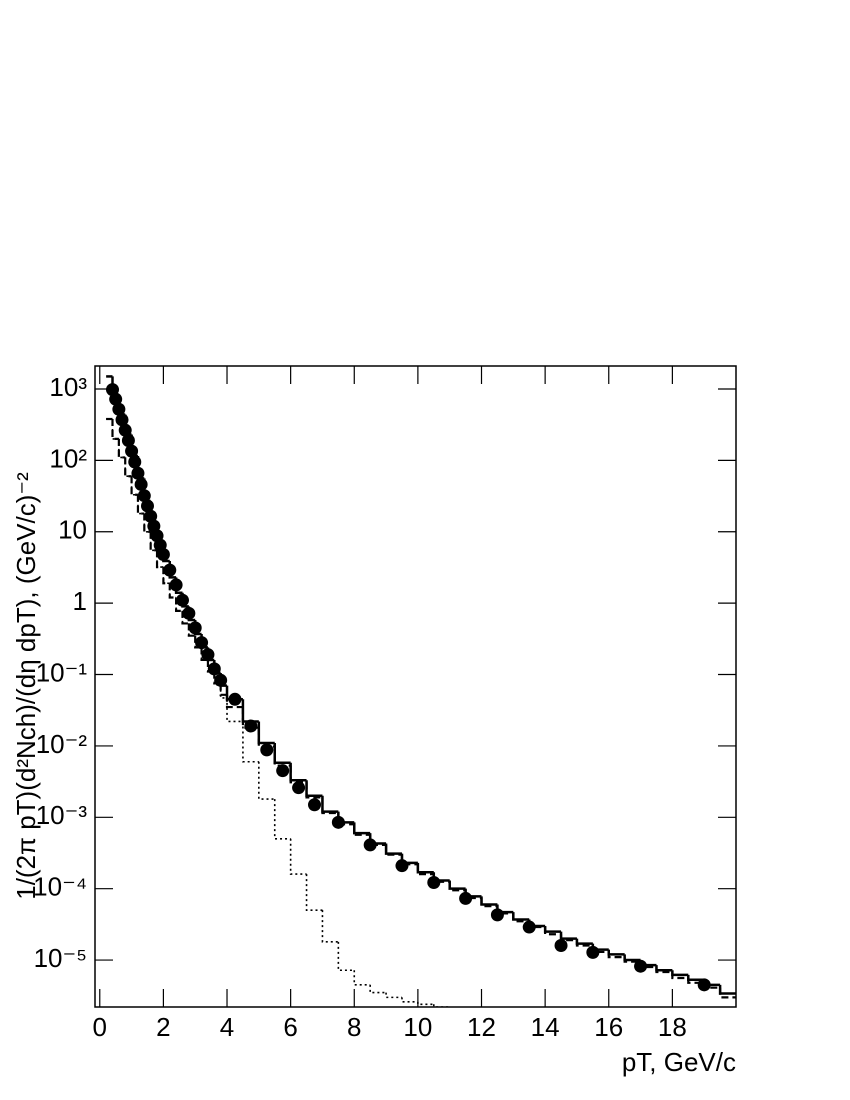  Describe the element at coordinates (72, 530) in the screenshot. I see `y-tick-label: 10` at that location.